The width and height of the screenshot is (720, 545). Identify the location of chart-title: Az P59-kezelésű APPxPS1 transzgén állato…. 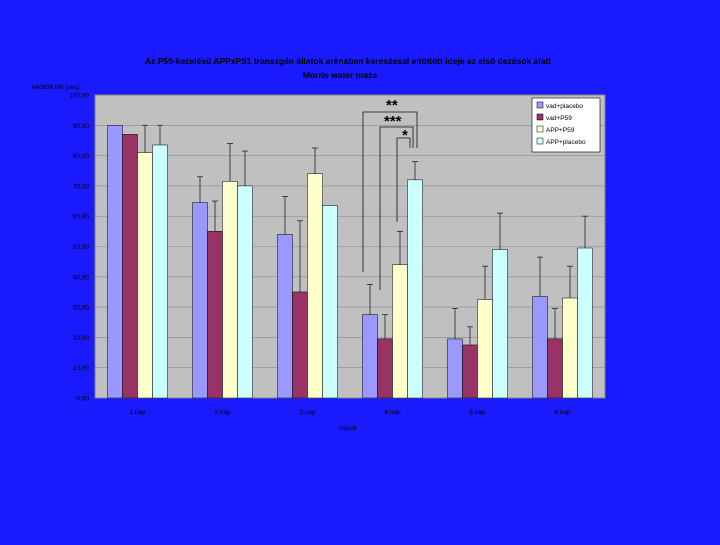
(348, 61).